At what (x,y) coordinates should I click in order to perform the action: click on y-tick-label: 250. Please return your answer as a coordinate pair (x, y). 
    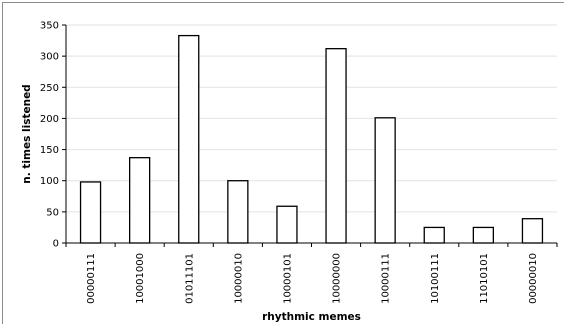
    Looking at the image, I should click on (49, 88).